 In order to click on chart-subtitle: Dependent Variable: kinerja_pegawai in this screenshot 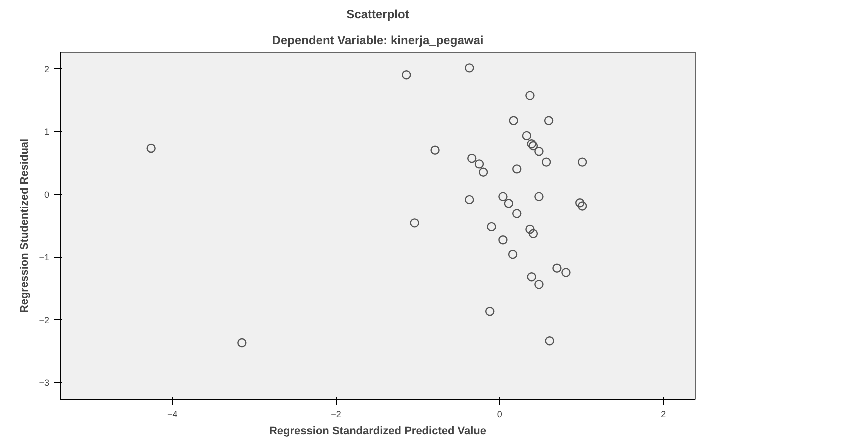, I will do `click(378, 41)`.